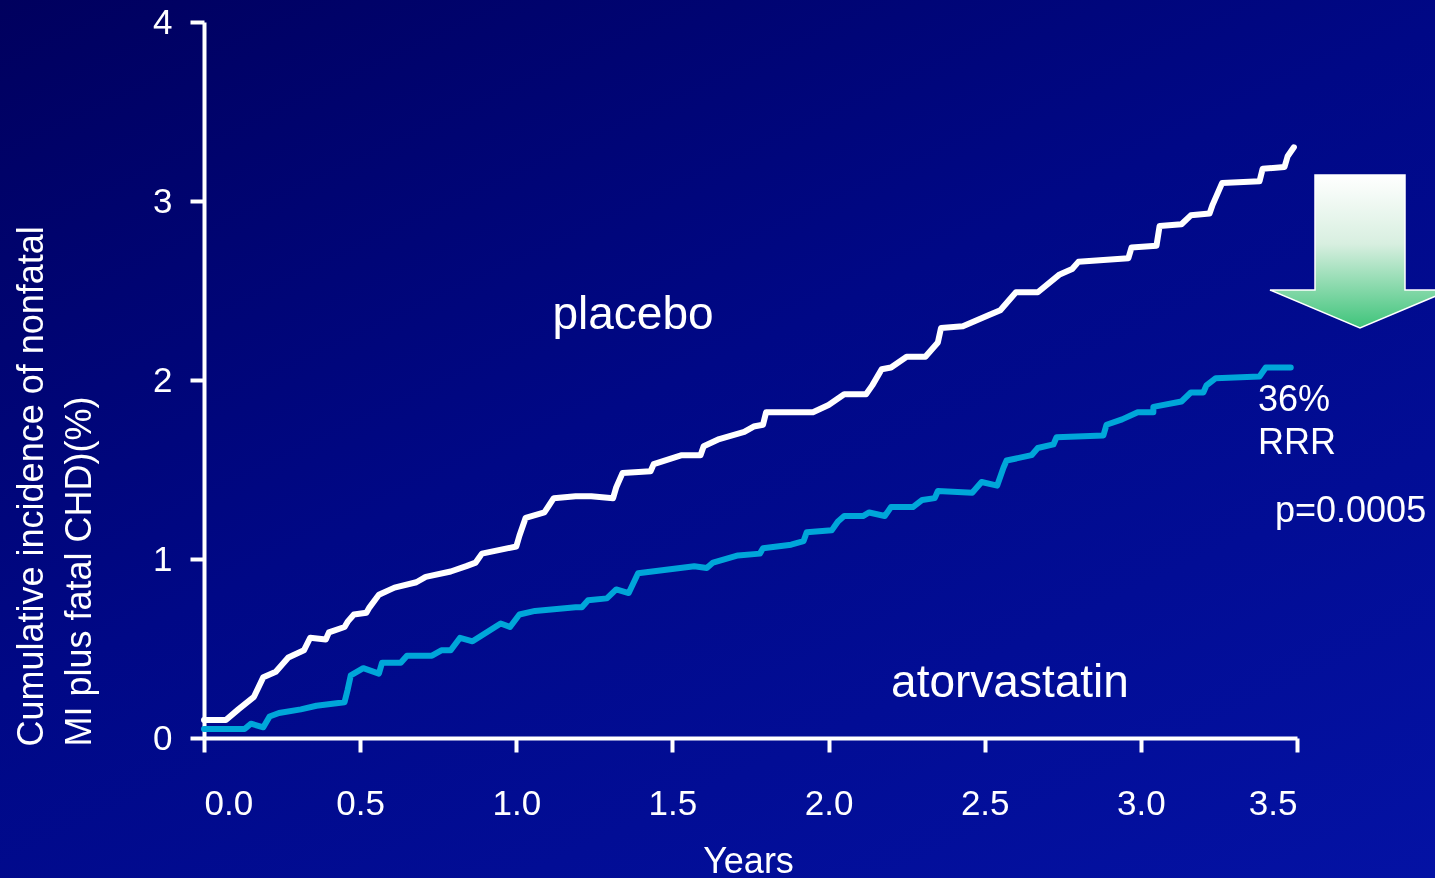 The height and width of the screenshot is (878, 1435). What do you see at coordinates (829, 802) in the screenshot?
I see `x-tick-label: 2.0` at bounding box center [829, 802].